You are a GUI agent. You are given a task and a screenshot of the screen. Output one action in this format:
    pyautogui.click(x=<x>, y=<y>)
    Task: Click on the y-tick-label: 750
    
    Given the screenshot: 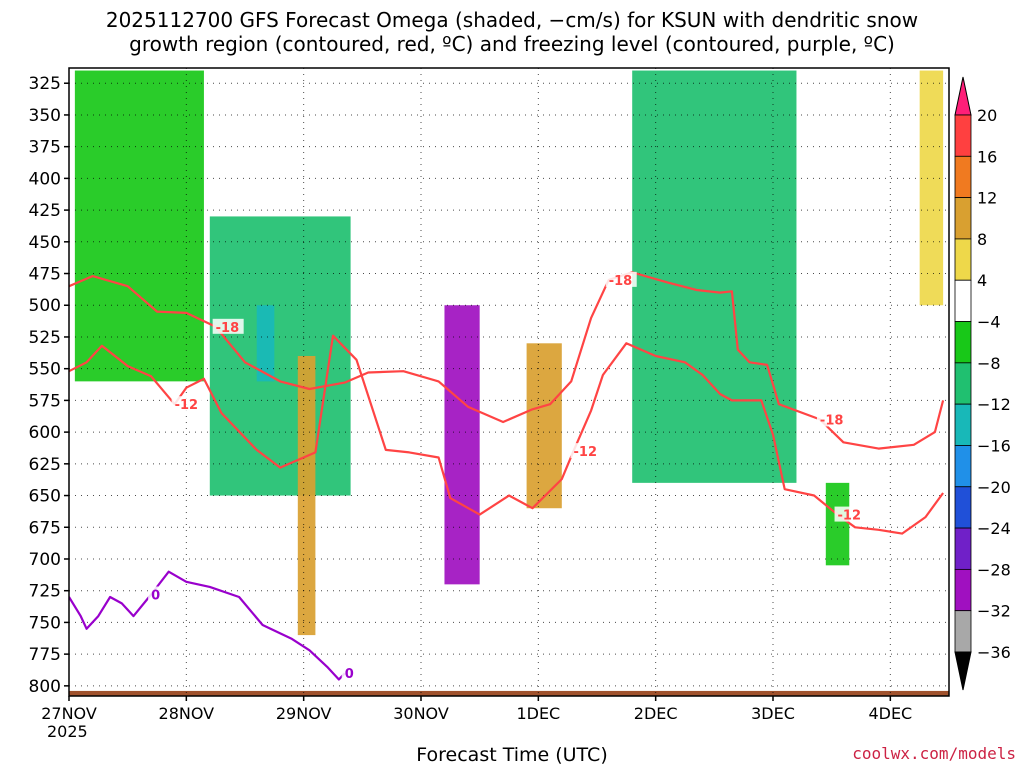 What is the action you would take?
    pyautogui.click(x=45, y=623)
    